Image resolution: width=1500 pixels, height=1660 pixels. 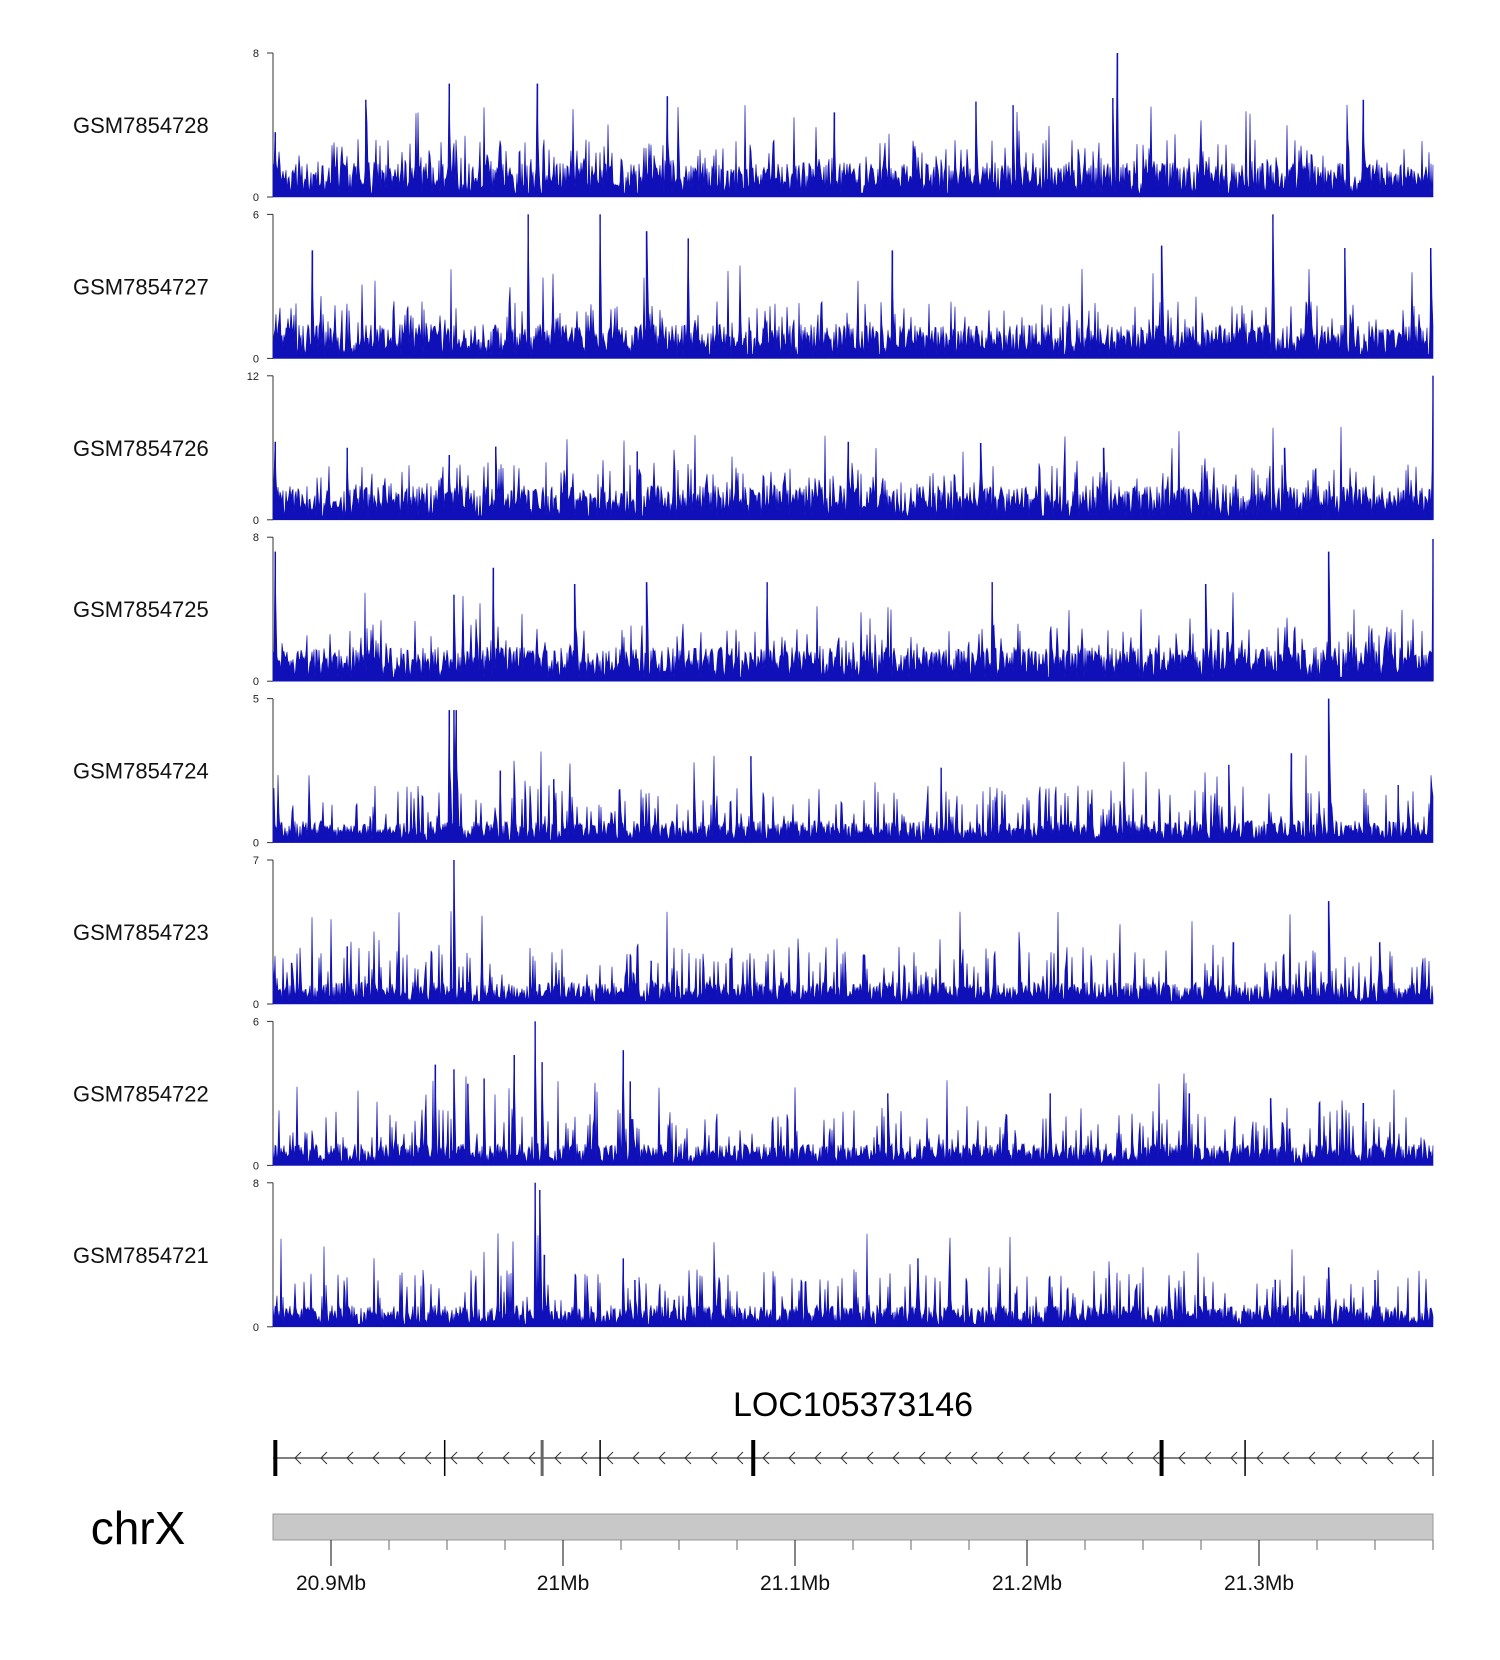 What do you see at coordinates (331, 1583) in the screenshot?
I see `axis-tick-label: 20.9Mb` at bounding box center [331, 1583].